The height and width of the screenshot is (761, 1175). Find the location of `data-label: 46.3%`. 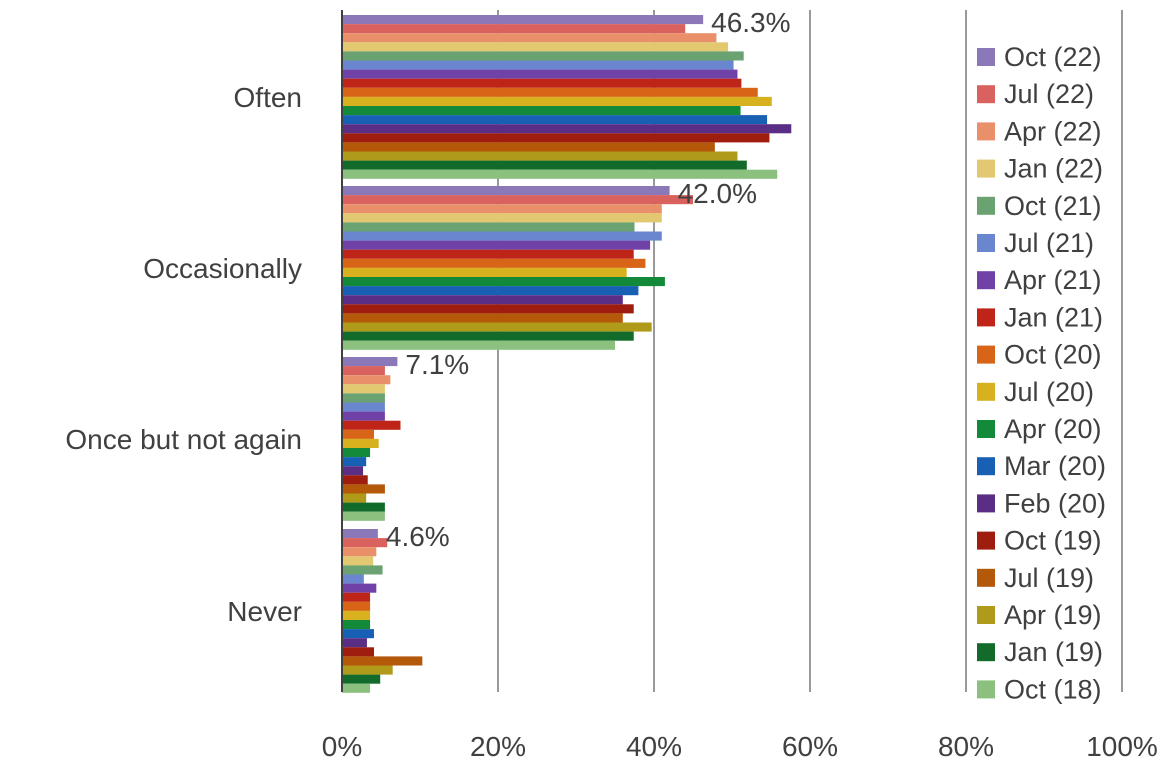

data-label: 46.3% is located at coordinates (750, 22).